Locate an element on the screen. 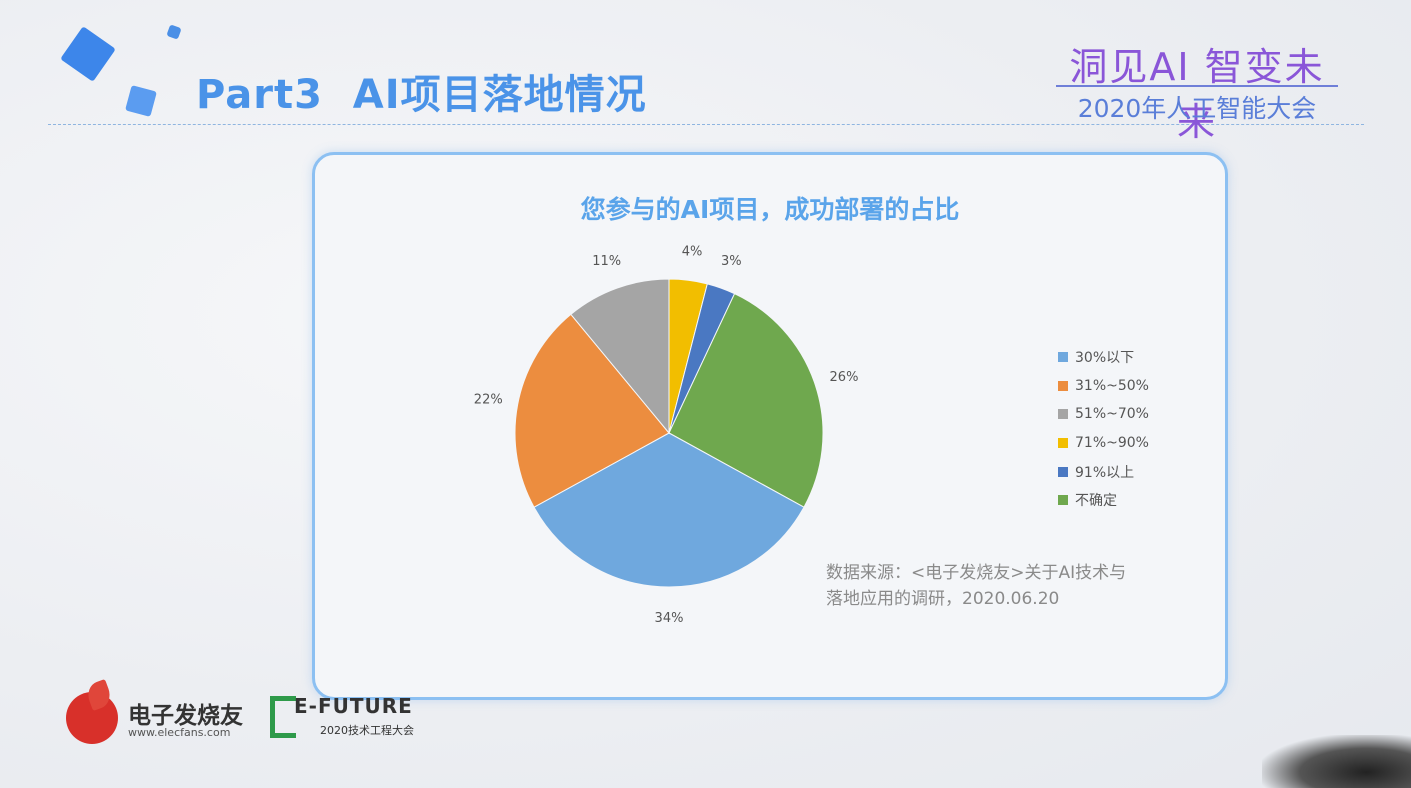 The width and height of the screenshot is (1411, 788). legend-label: 71%~90% is located at coordinates (1112, 443).